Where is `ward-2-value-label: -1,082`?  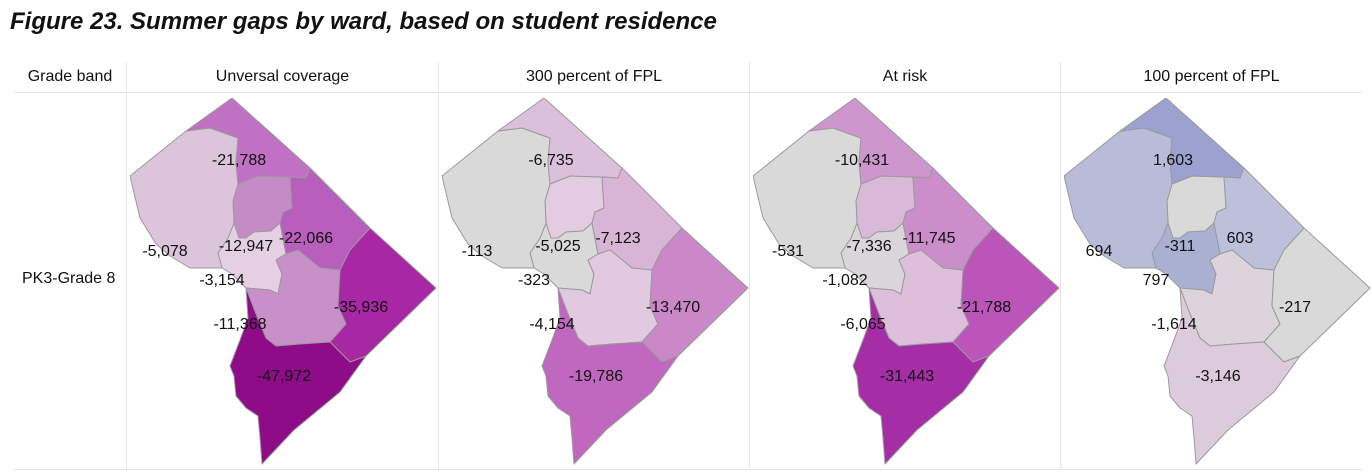
ward-2-value-label: -1,082 is located at coordinates (844, 280).